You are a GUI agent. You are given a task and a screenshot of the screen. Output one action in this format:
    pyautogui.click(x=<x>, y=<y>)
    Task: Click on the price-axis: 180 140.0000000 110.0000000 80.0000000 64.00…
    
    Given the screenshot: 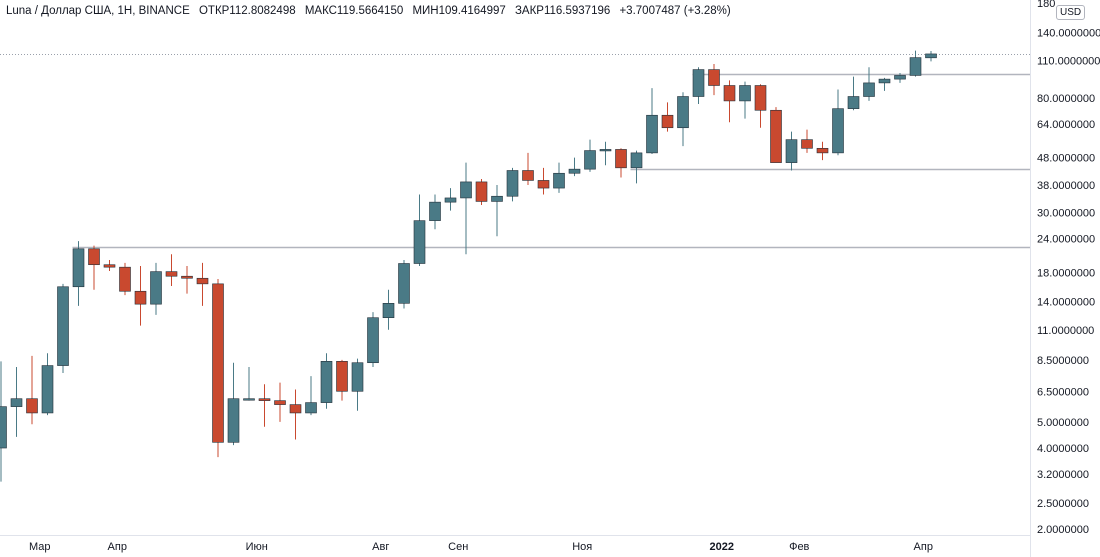 What is the action you would take?
    pyautogui.click(x=1065, y=278)
    